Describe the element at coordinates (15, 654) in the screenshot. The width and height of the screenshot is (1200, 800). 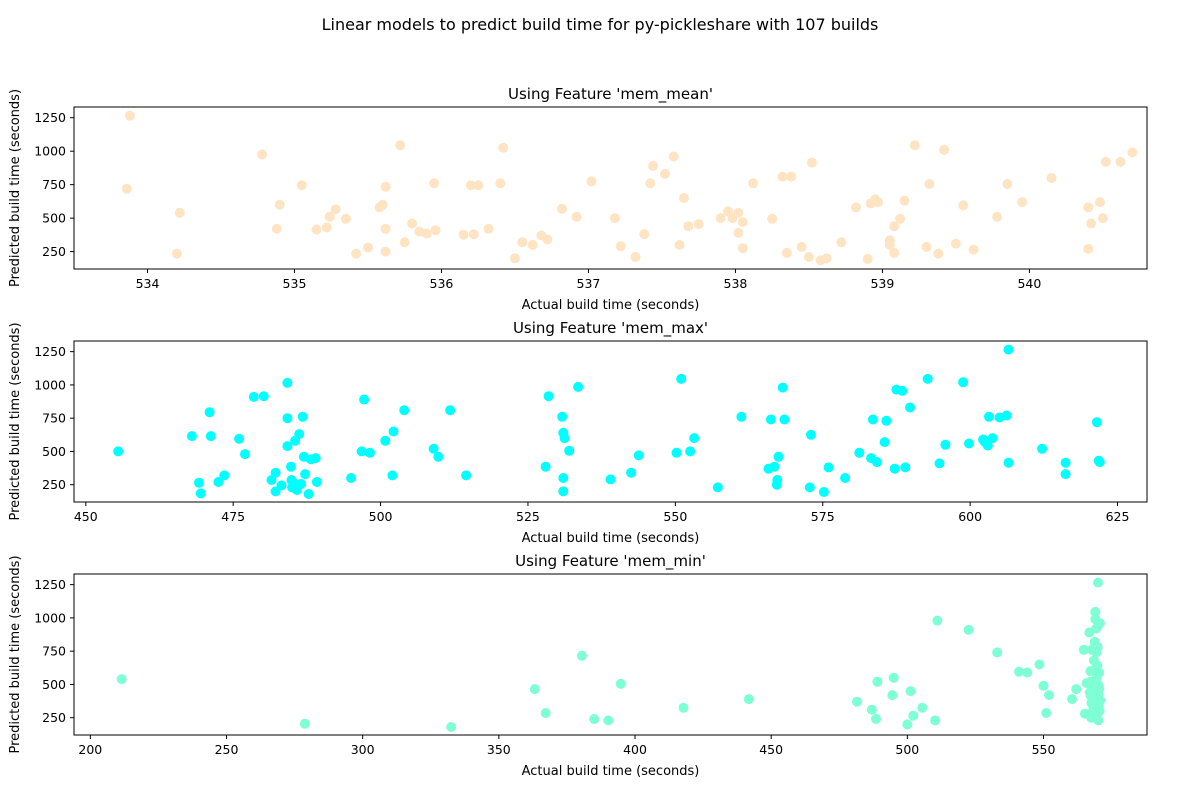
I see `y-axis-label: Predicted build time (seconds)` at that location.